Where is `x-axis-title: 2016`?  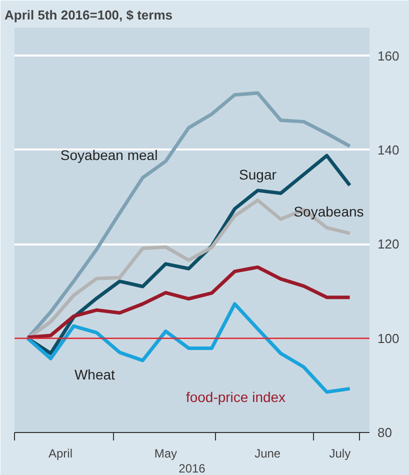
x-axis-title: 2016 is located at coordinates (192, 468).